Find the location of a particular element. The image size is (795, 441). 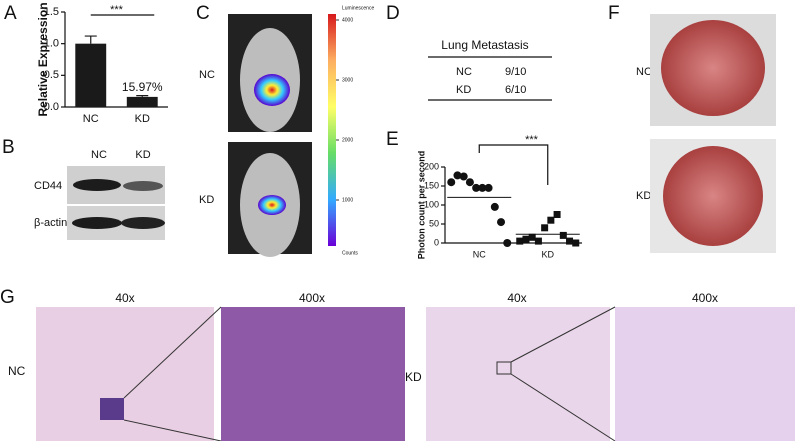

panel-letter: F is located at coordinates (614, 13).